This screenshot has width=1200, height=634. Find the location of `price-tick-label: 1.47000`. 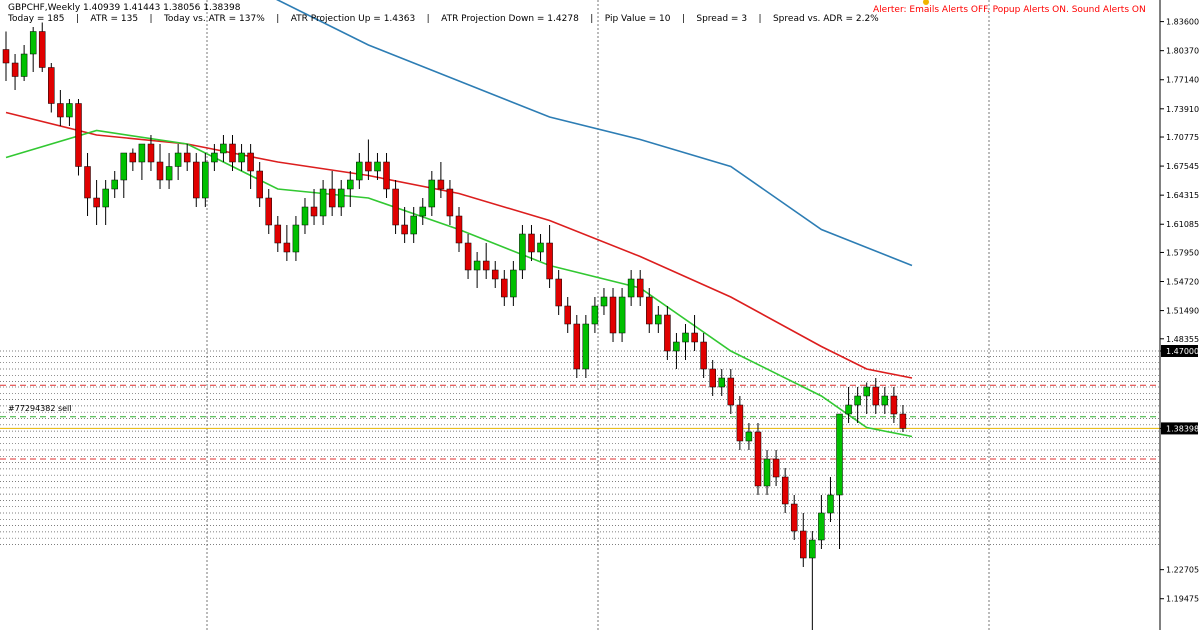

price-tick-label: 1.47000 is located at coordinates (1182, 351).